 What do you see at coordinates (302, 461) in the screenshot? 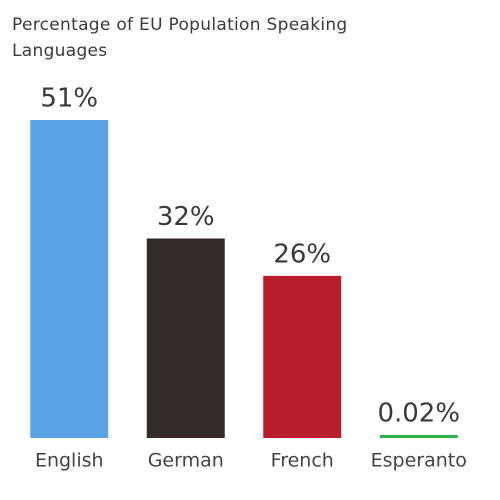
I see `x-tick-label: French` at bounding box center [302, 461].